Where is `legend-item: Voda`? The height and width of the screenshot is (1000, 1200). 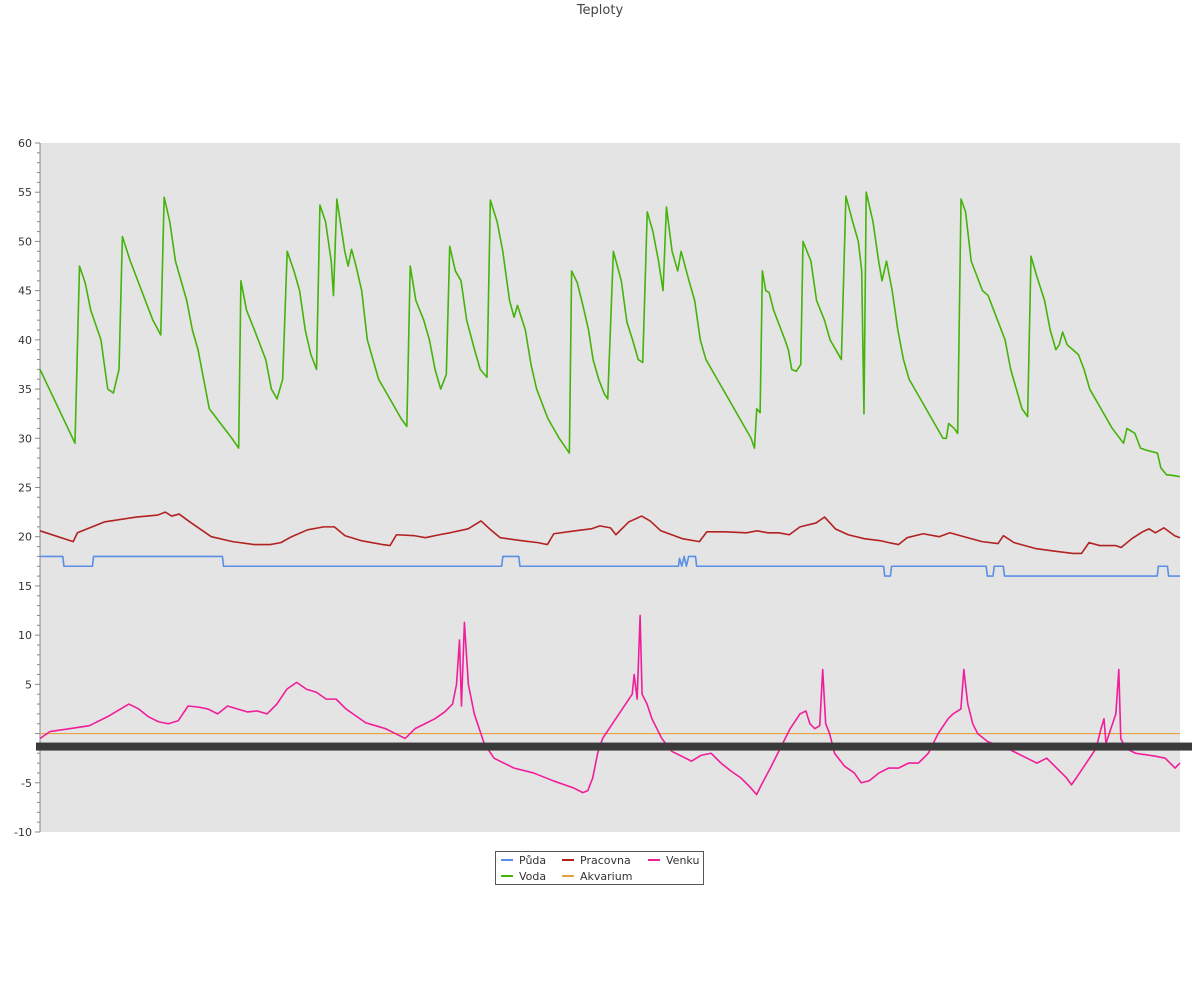
legend-item: Voda is located at coordinates (523, 877).